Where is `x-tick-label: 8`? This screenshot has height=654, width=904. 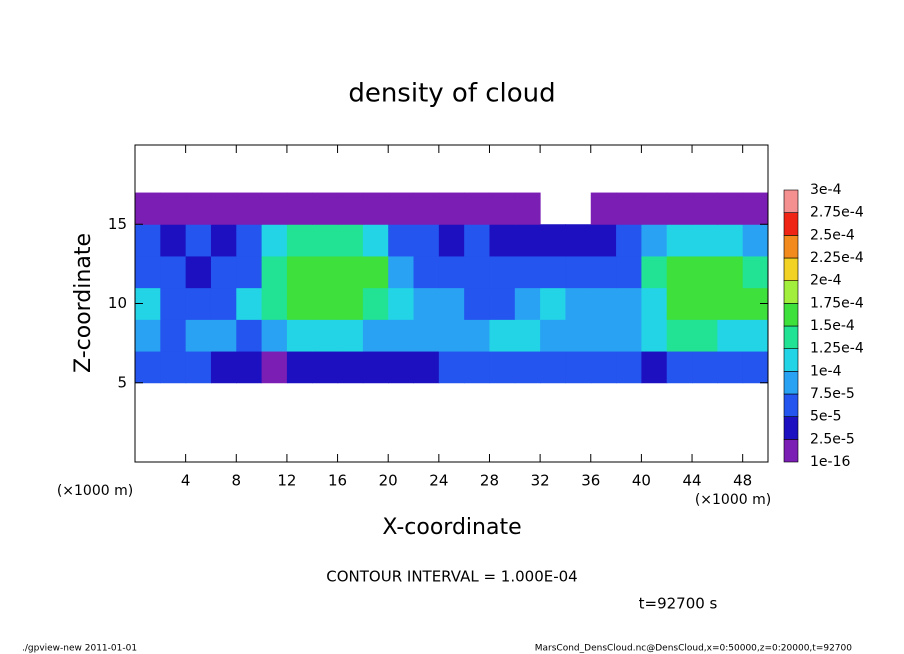
x-tick-label: 8 is located at coordinates (237, 481).